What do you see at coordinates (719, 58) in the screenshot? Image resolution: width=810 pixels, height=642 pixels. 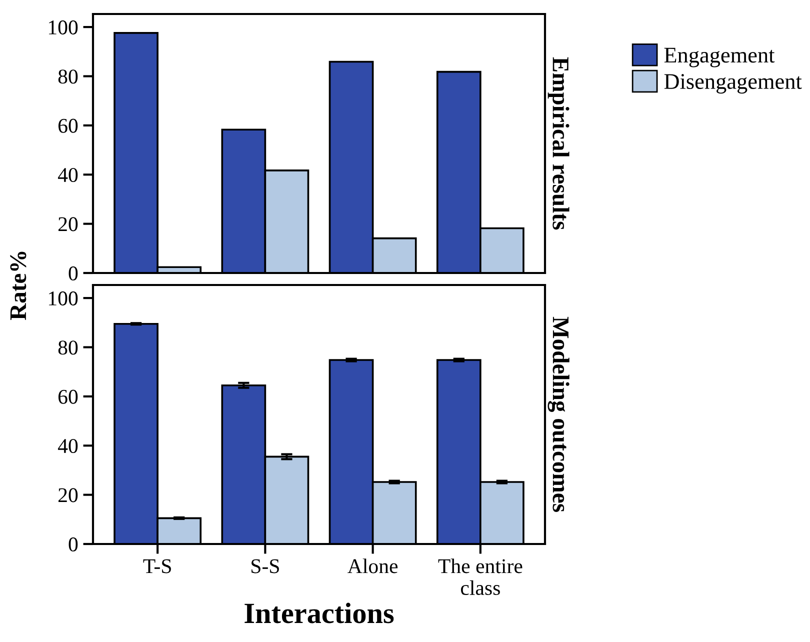 I see `legend-label: Engagement` at bounding box center [719, 58].